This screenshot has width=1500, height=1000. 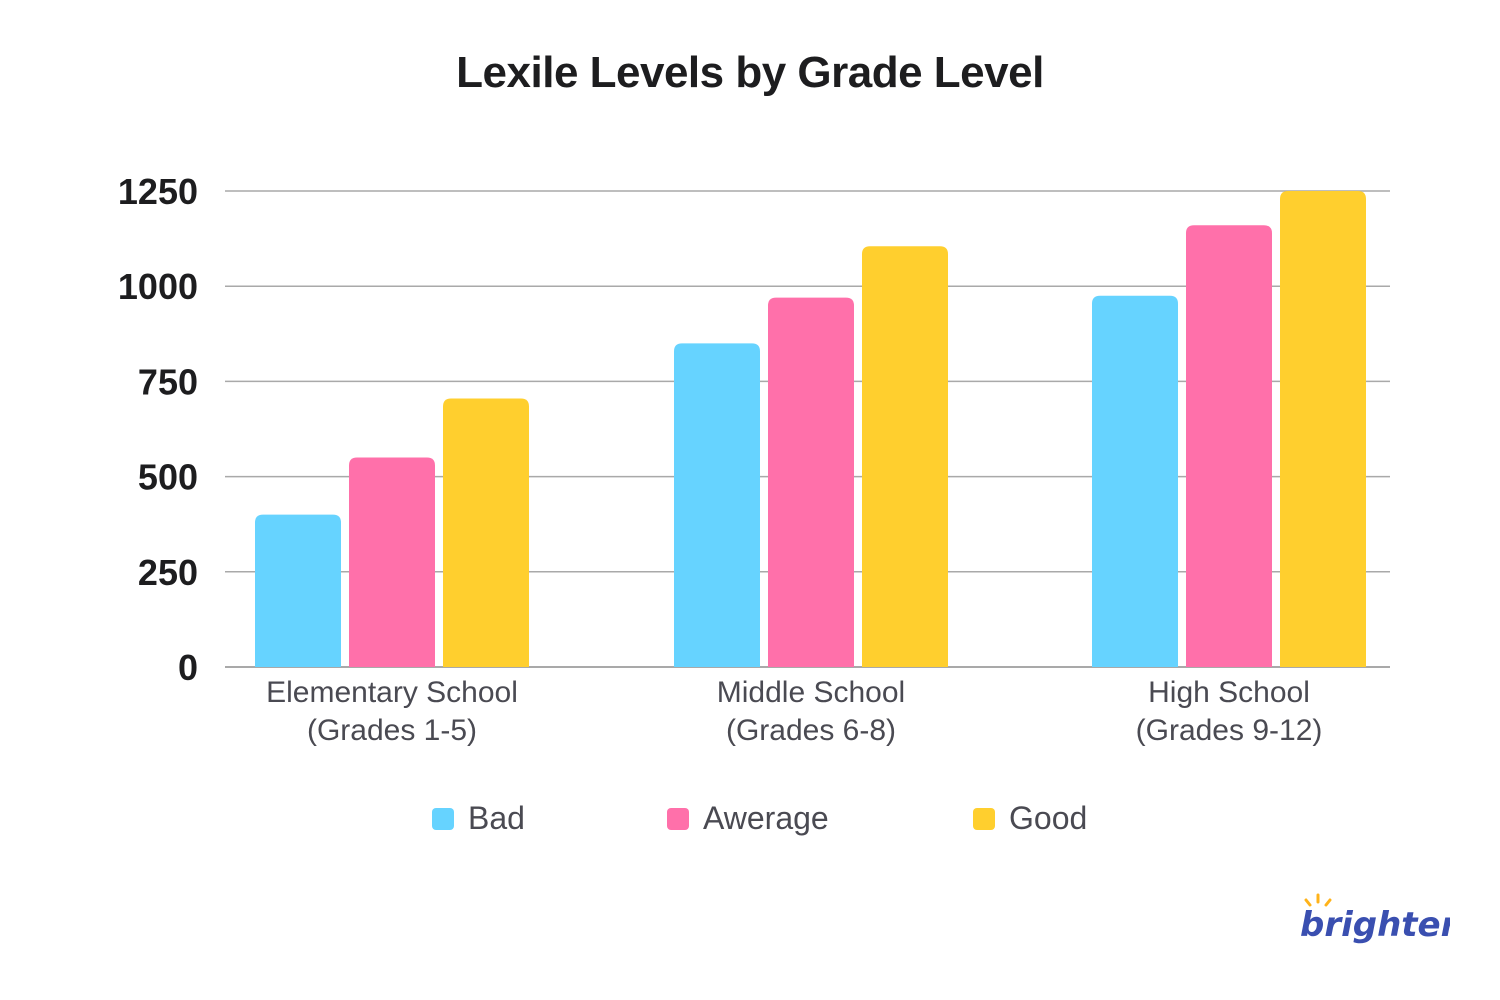 What do you see at coordinates (392, 692) in the screenshot?
I see `x-tick-label: Elementary School` at bounding box center [392, 692].